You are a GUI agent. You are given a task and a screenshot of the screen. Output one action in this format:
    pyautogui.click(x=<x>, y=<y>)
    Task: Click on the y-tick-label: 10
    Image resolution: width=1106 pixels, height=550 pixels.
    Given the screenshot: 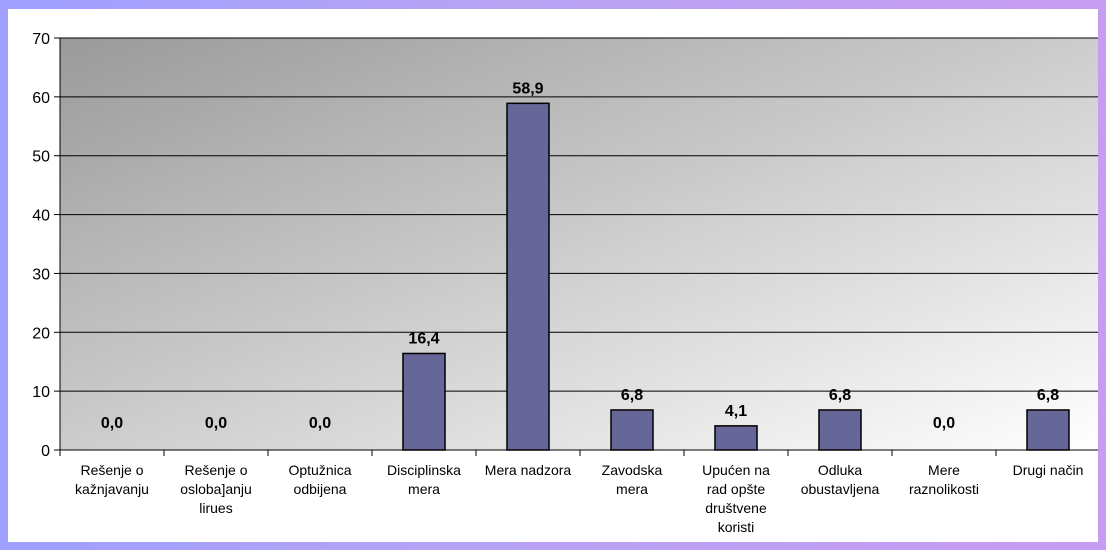 What is the action you would take?
    pyautogui.click(x=41, y=392)
    